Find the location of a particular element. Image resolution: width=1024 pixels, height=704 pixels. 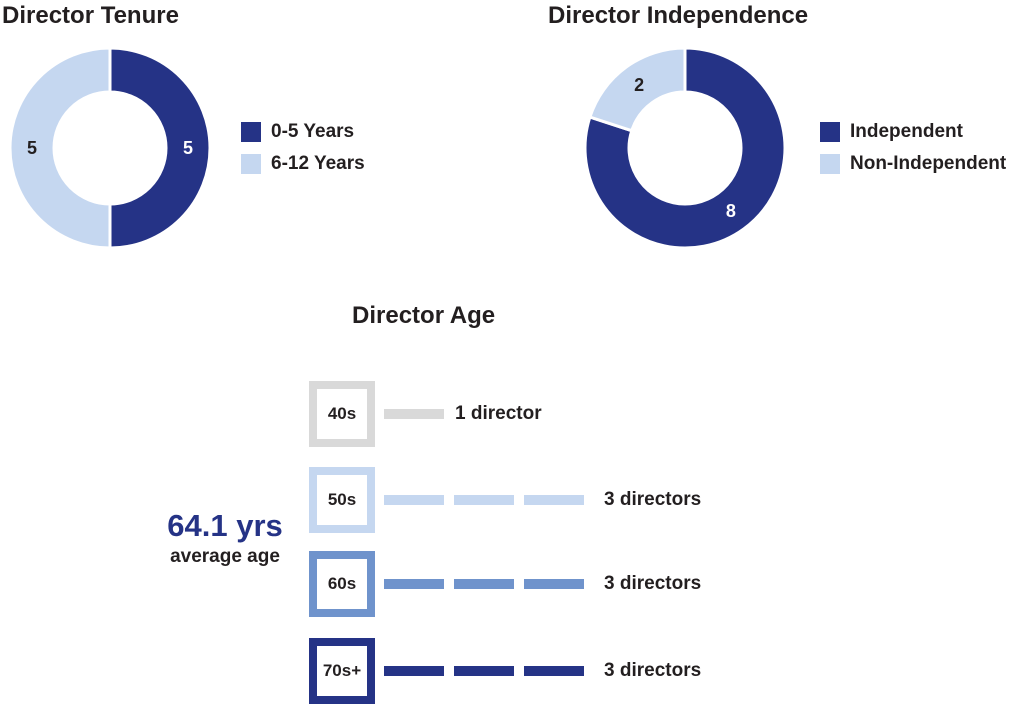

age-bracket-50s: 50s is located at coordinates (342, 500).